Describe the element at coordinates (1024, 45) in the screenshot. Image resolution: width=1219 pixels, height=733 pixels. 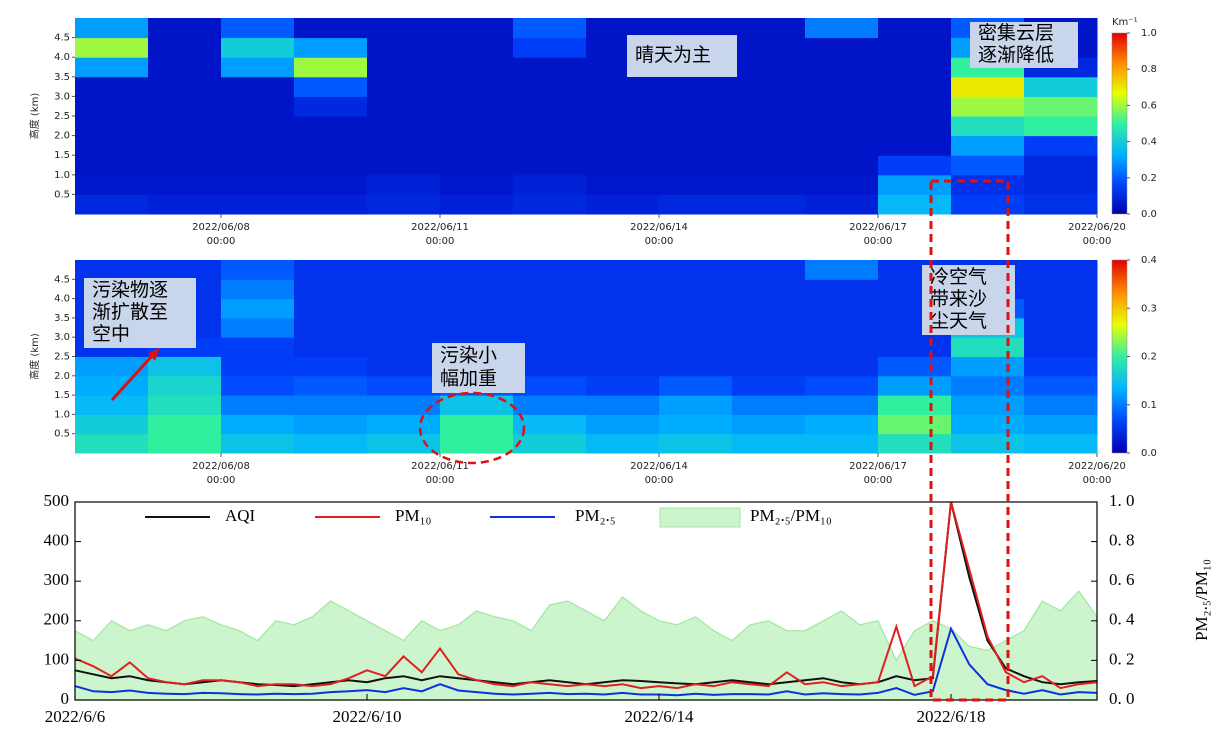
I see `annotation-box` at that location.